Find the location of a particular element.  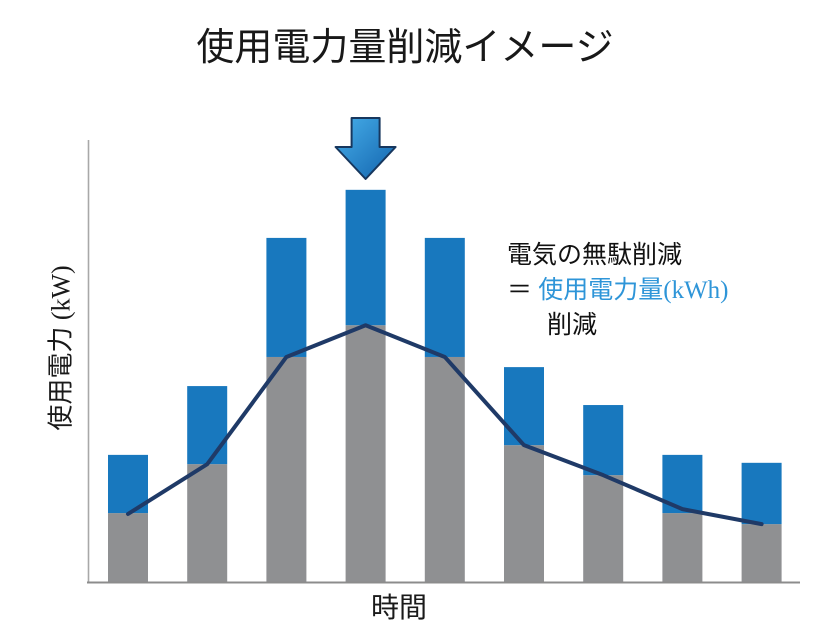

annotation-line2: ＝ 使用電力量(kWh) is located at coordinates (618, 290).